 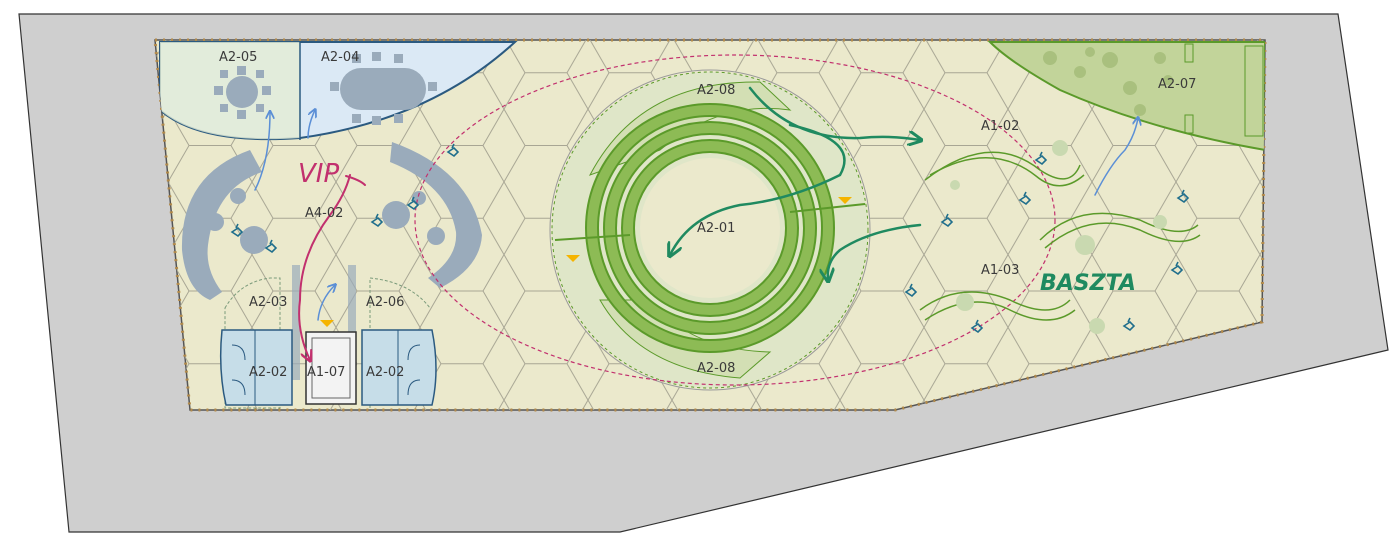 I want to click on room-label-a2-06: A2-06, so click(x=385, y=302).